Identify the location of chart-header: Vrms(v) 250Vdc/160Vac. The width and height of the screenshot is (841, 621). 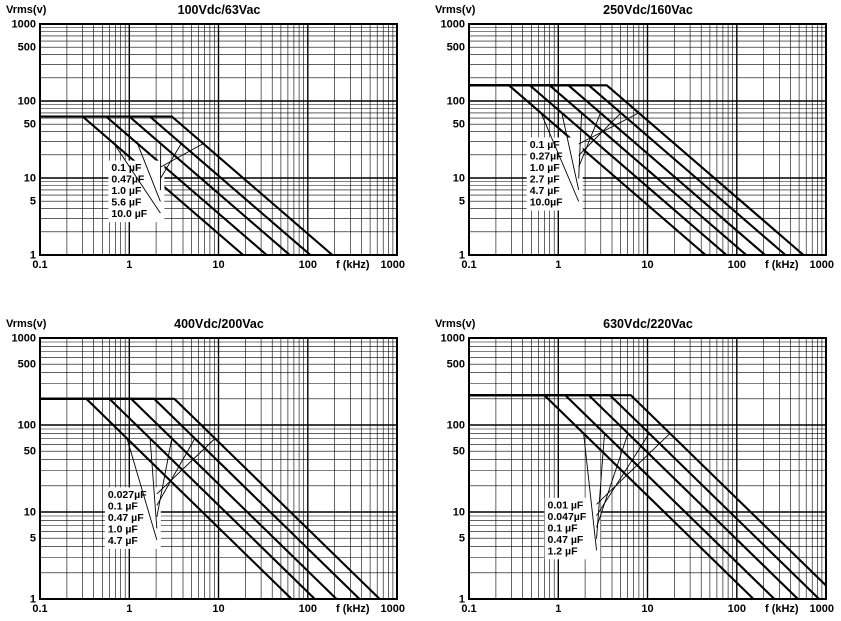
(635, 11).